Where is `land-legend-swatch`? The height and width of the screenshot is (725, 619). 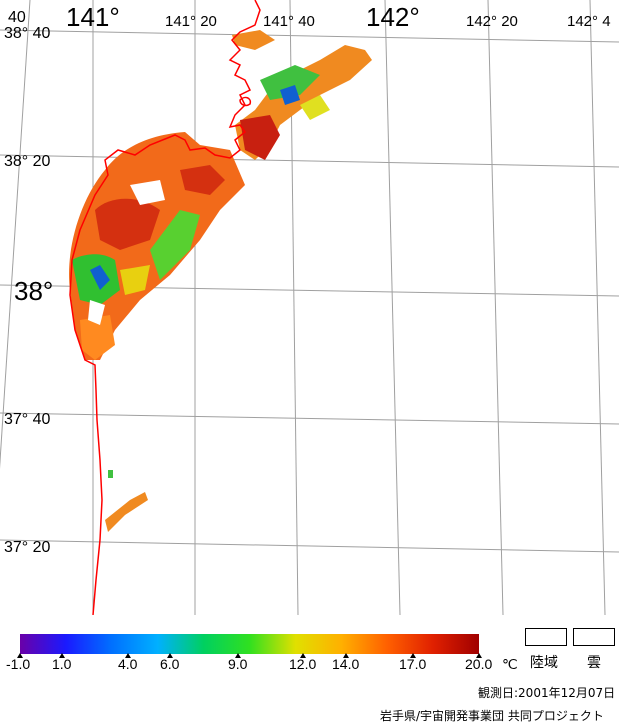 land-legend-swatch is located at coordinates (546, 637).